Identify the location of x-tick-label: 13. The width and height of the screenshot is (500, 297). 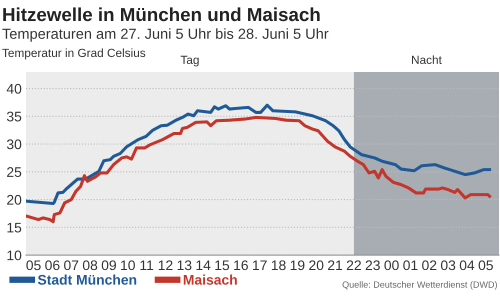
(185, 265).